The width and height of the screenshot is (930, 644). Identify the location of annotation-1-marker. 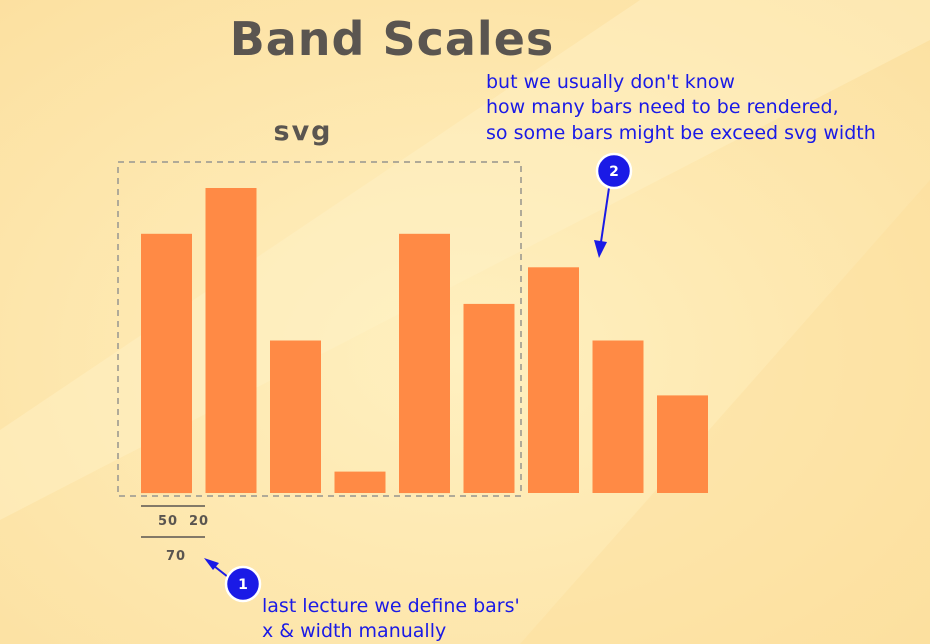
(243, 584).